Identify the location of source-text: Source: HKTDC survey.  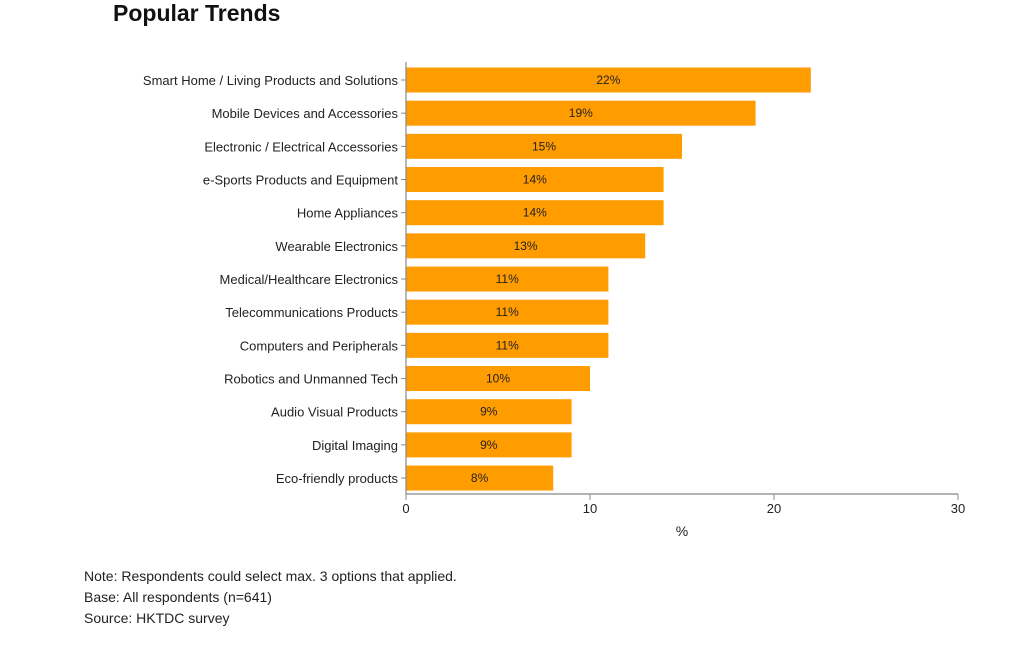
(157, 618).